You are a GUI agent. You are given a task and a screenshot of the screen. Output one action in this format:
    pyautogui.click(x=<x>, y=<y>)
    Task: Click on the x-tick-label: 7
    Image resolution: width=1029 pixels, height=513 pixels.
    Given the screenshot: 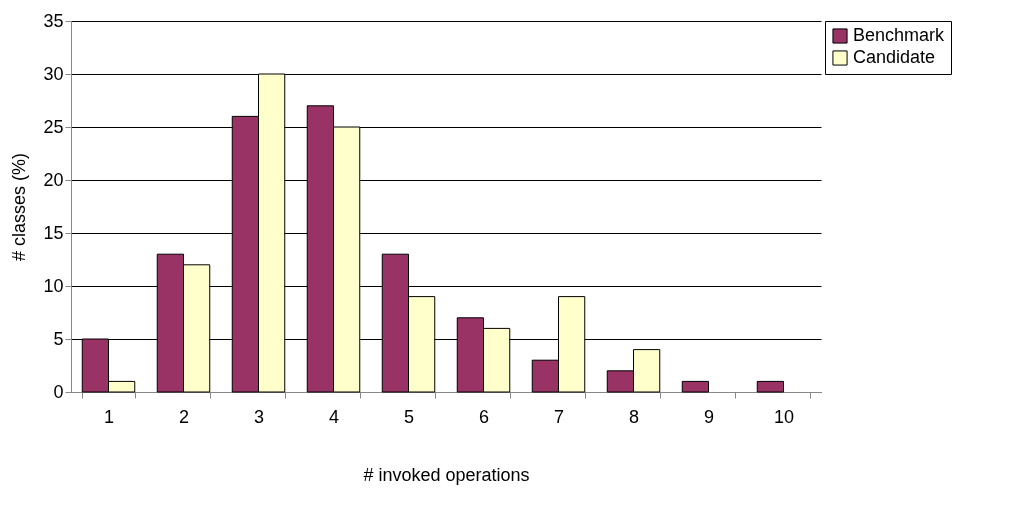 What is the action you would take?
    pyautogui.click(x=559, y=416)
    